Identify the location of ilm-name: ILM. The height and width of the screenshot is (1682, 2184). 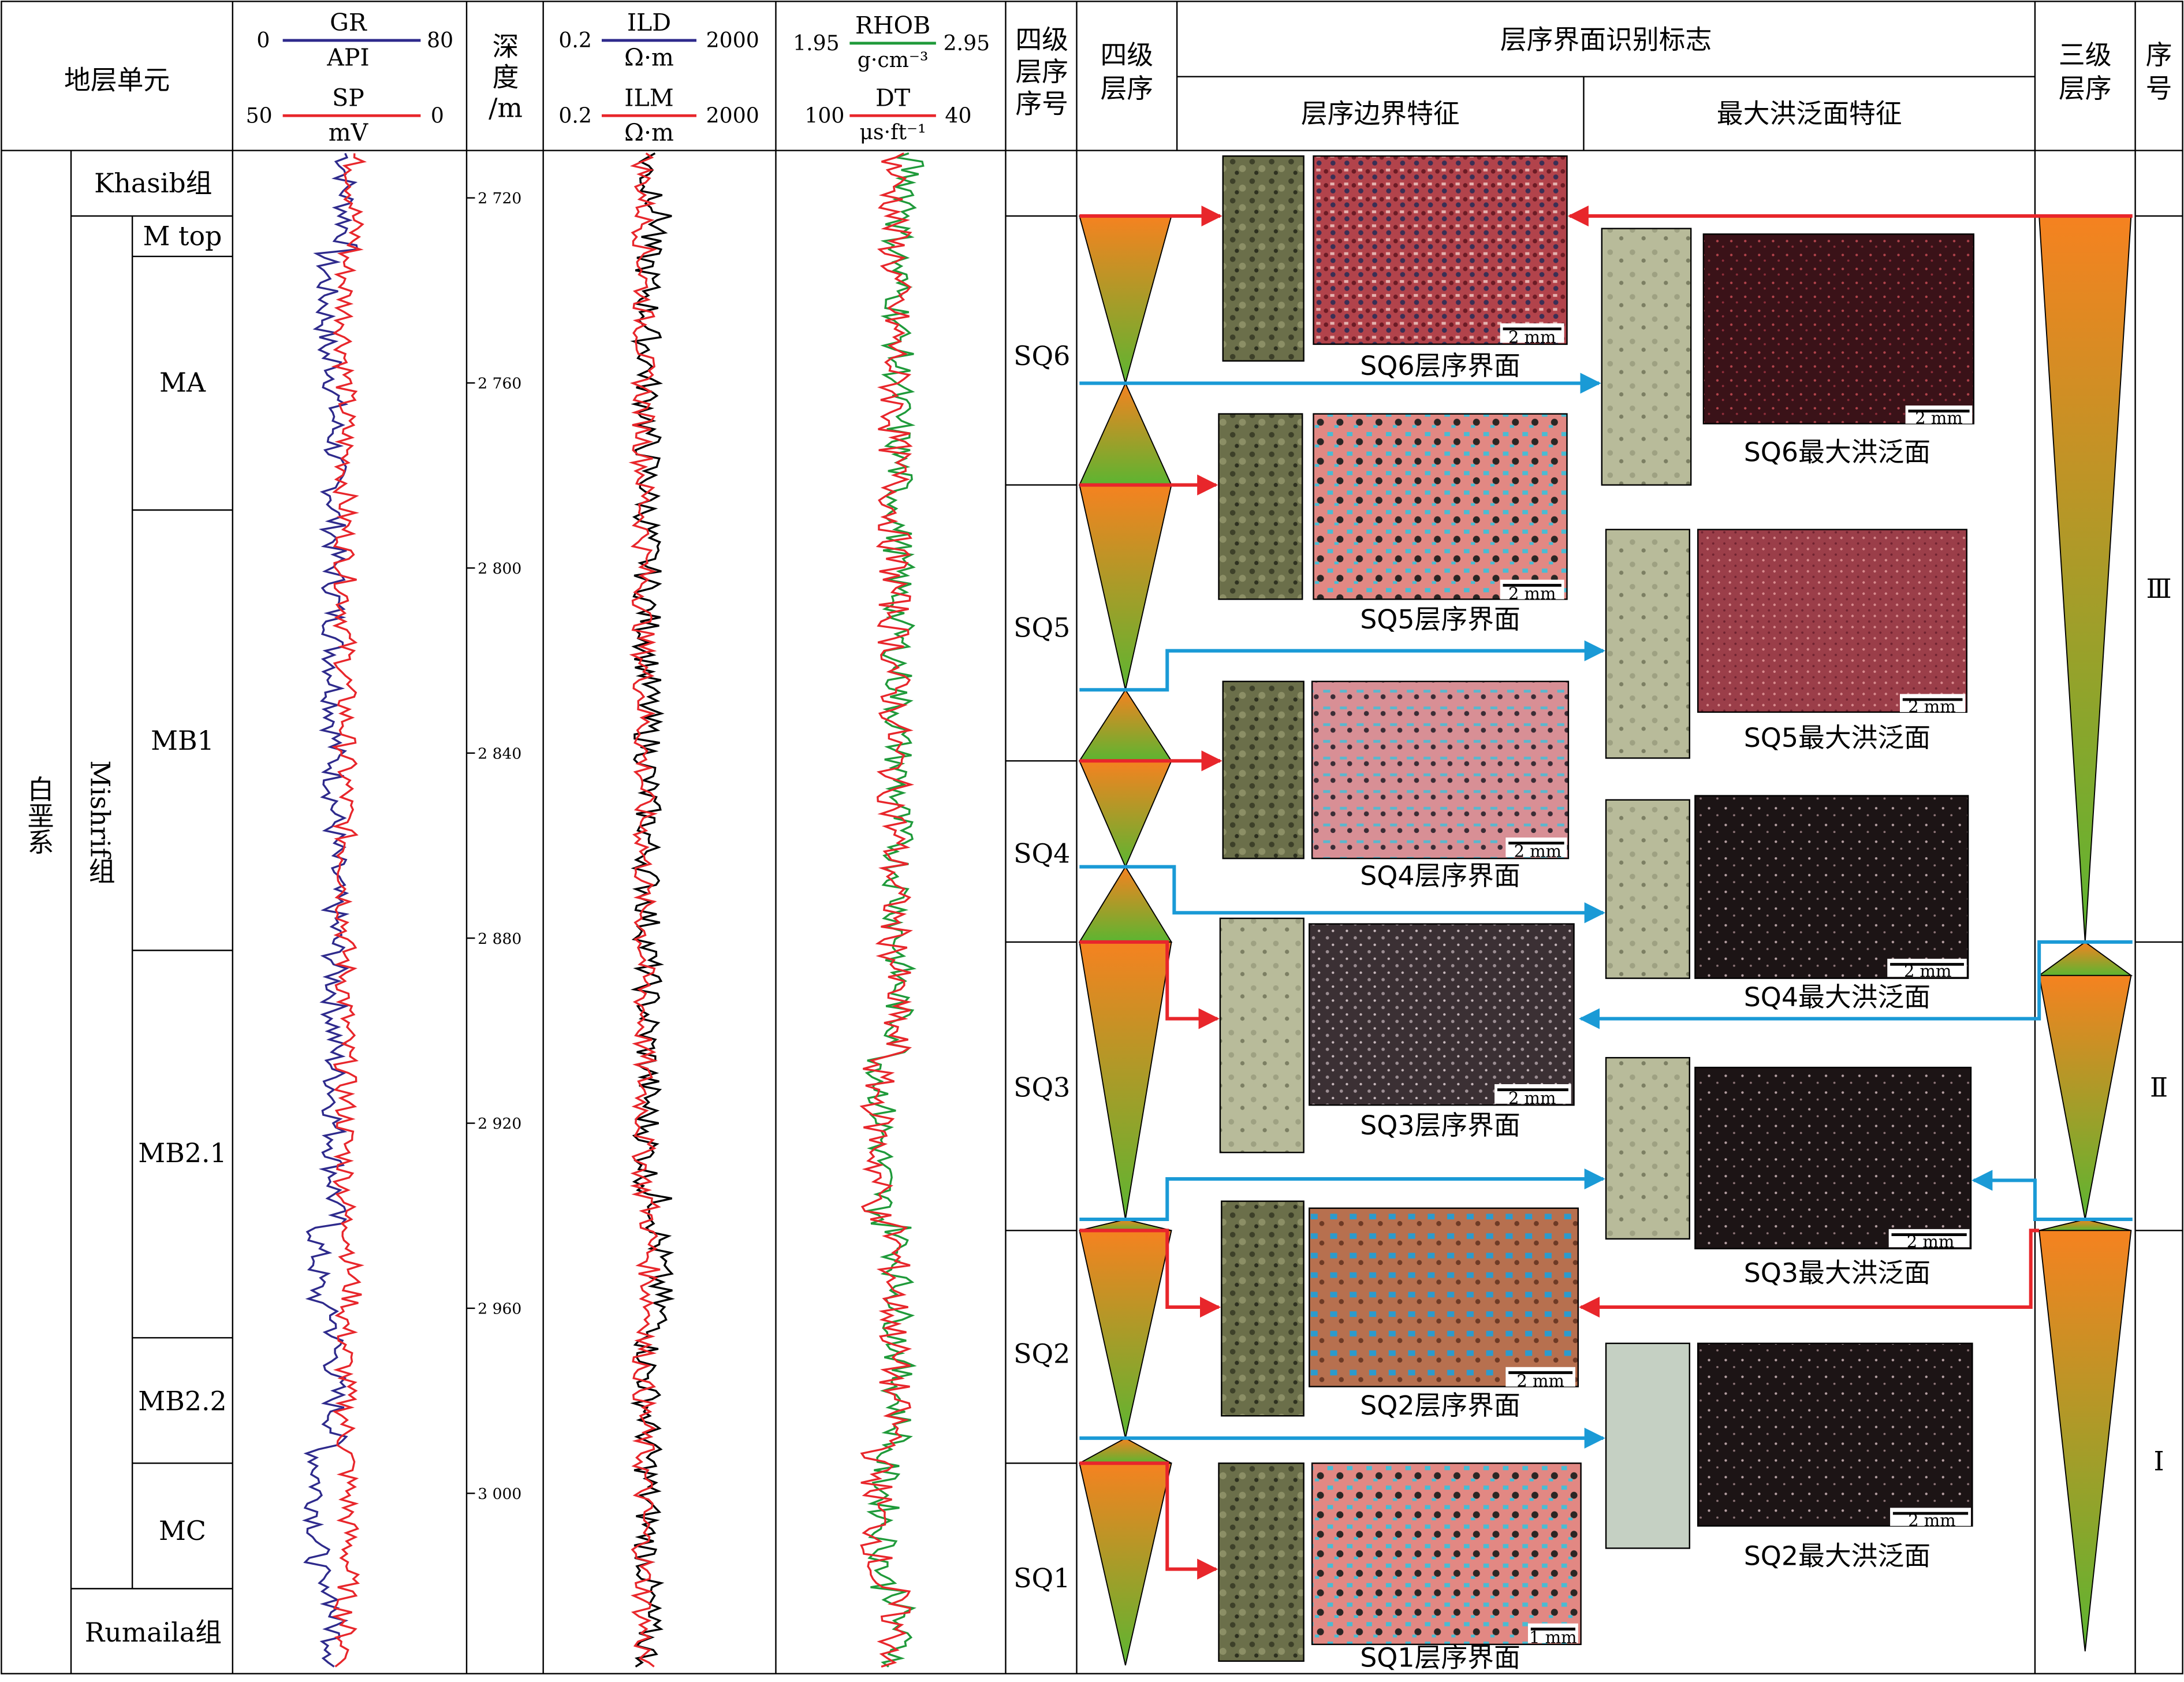
(648, 97).